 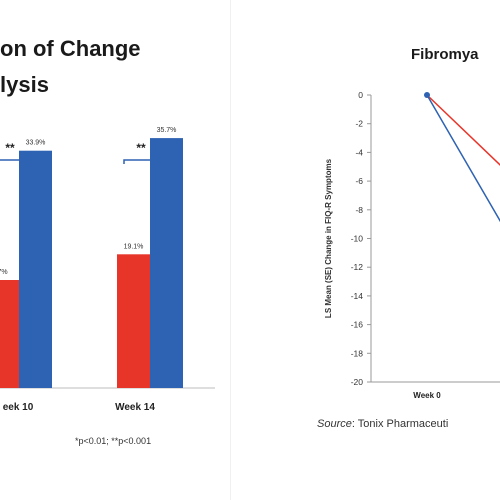 What do you see at coordinates (328, 238) in the screenshot?
I see `y-axis-label: LS Mean (SE) Change in FIQ-R Symptoms` at bounding box center [328, 238].